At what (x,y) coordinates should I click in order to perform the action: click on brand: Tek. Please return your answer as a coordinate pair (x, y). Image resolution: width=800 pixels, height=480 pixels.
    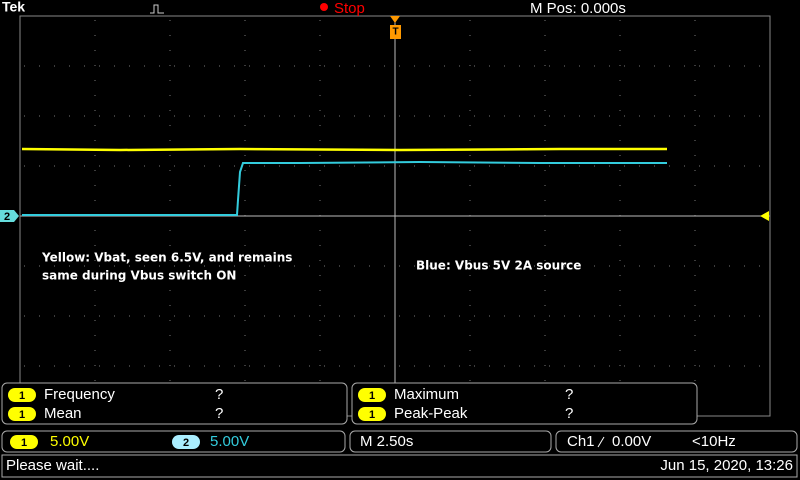
    Looking at the image, I should click on (13, 7).